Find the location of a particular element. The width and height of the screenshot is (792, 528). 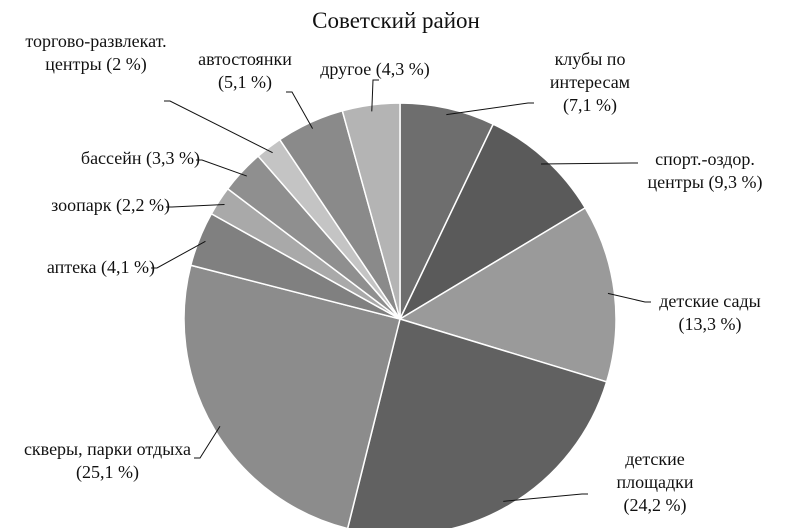

data-label: детские сады (13,3 %) is located at coordinates (710, 313).